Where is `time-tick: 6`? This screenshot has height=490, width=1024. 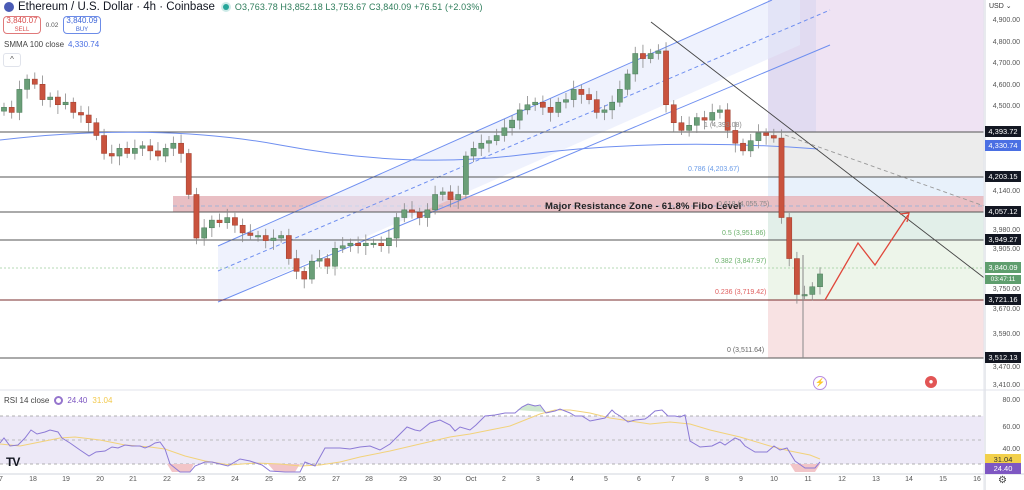 time-tick: 6 is located at coordinates (639, 479).